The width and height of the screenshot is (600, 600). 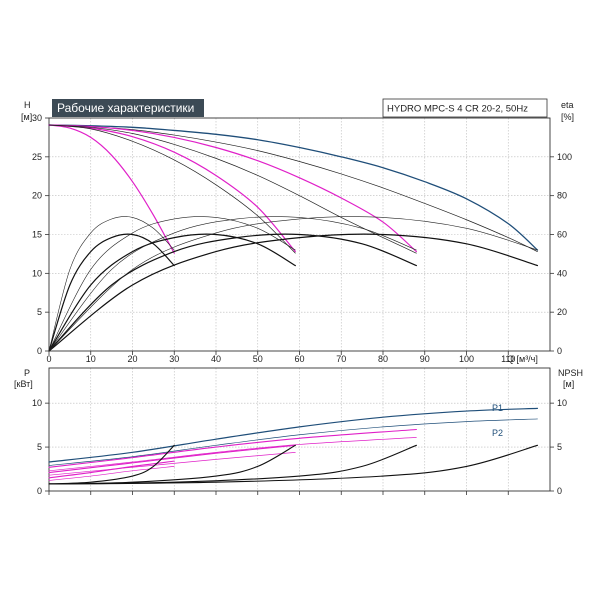 What do you see at coordinates (258, 359) in the screenshot?
I see `q-tick-label: 50` at bounding box center [258, 359].